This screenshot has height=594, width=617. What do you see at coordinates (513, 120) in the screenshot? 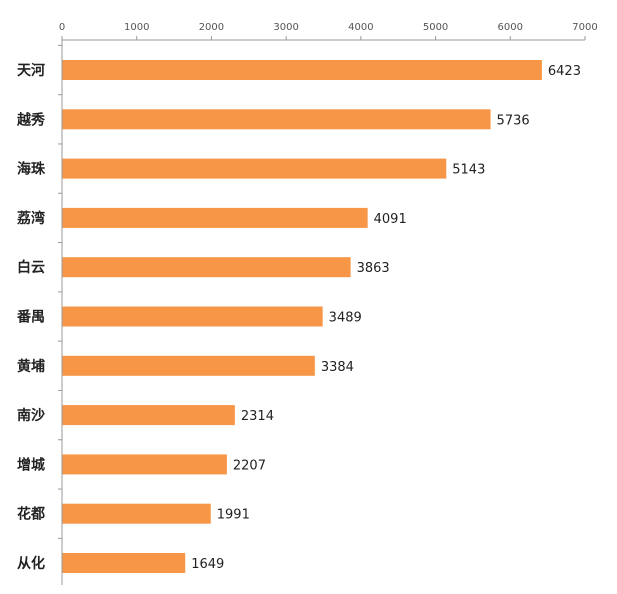
I see `value-label: 5736` at bounding box center [513, 120].